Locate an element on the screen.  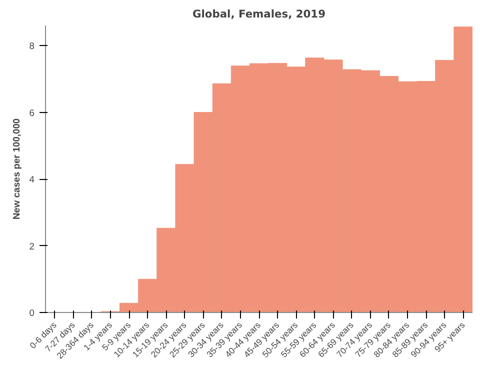
y-tick-label: 0 is located at coordinates (32, 313).